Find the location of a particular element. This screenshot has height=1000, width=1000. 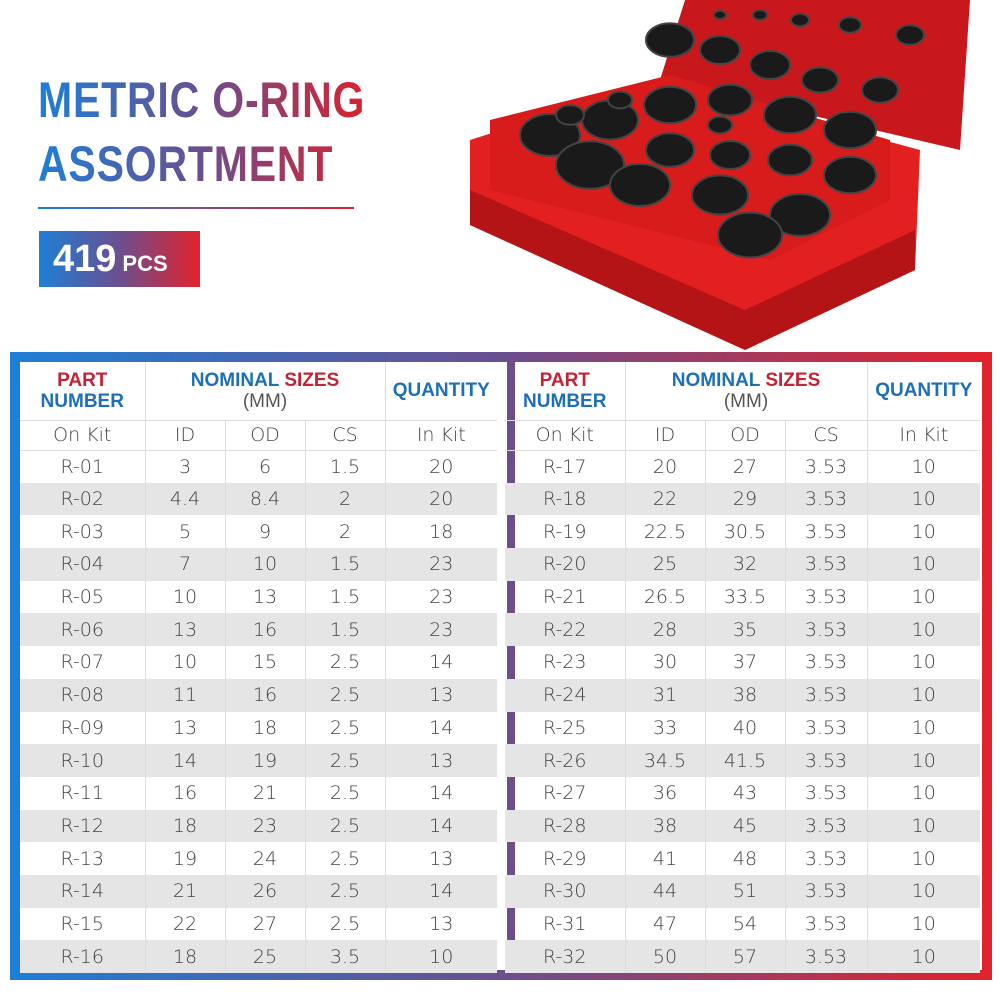

table-cell: 2 is located at coordinates (345, 532).